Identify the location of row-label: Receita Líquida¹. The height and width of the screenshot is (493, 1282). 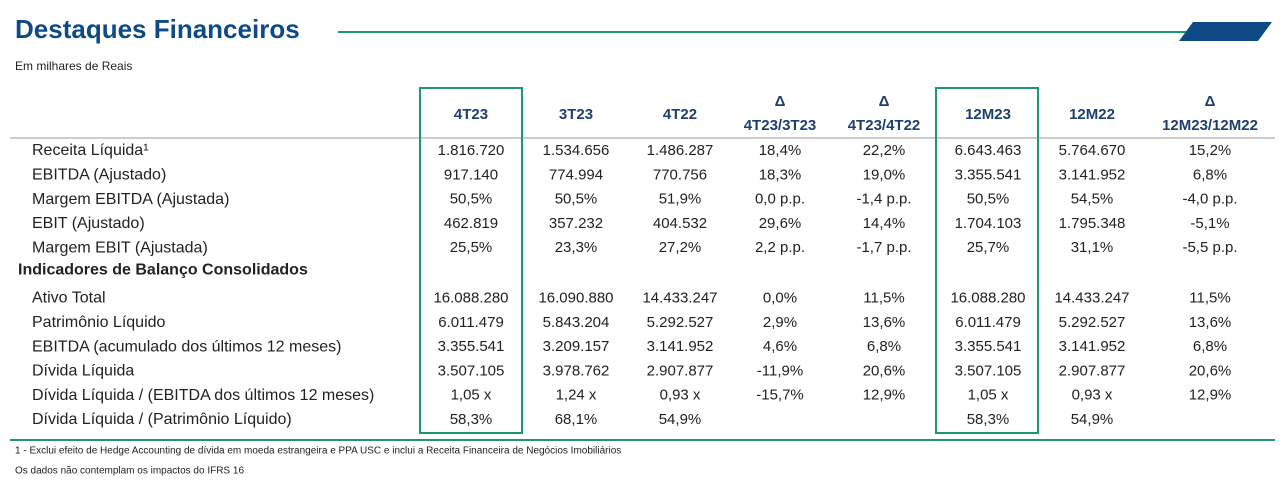
(90, 150).